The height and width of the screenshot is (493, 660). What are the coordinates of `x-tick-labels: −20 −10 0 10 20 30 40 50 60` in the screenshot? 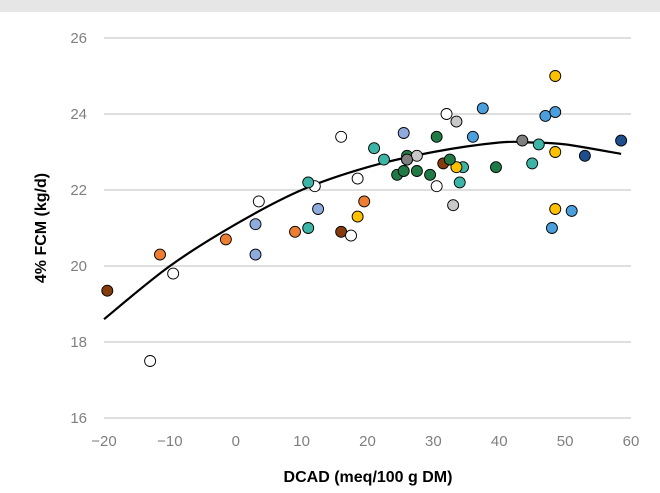 It's located at (365, 441).